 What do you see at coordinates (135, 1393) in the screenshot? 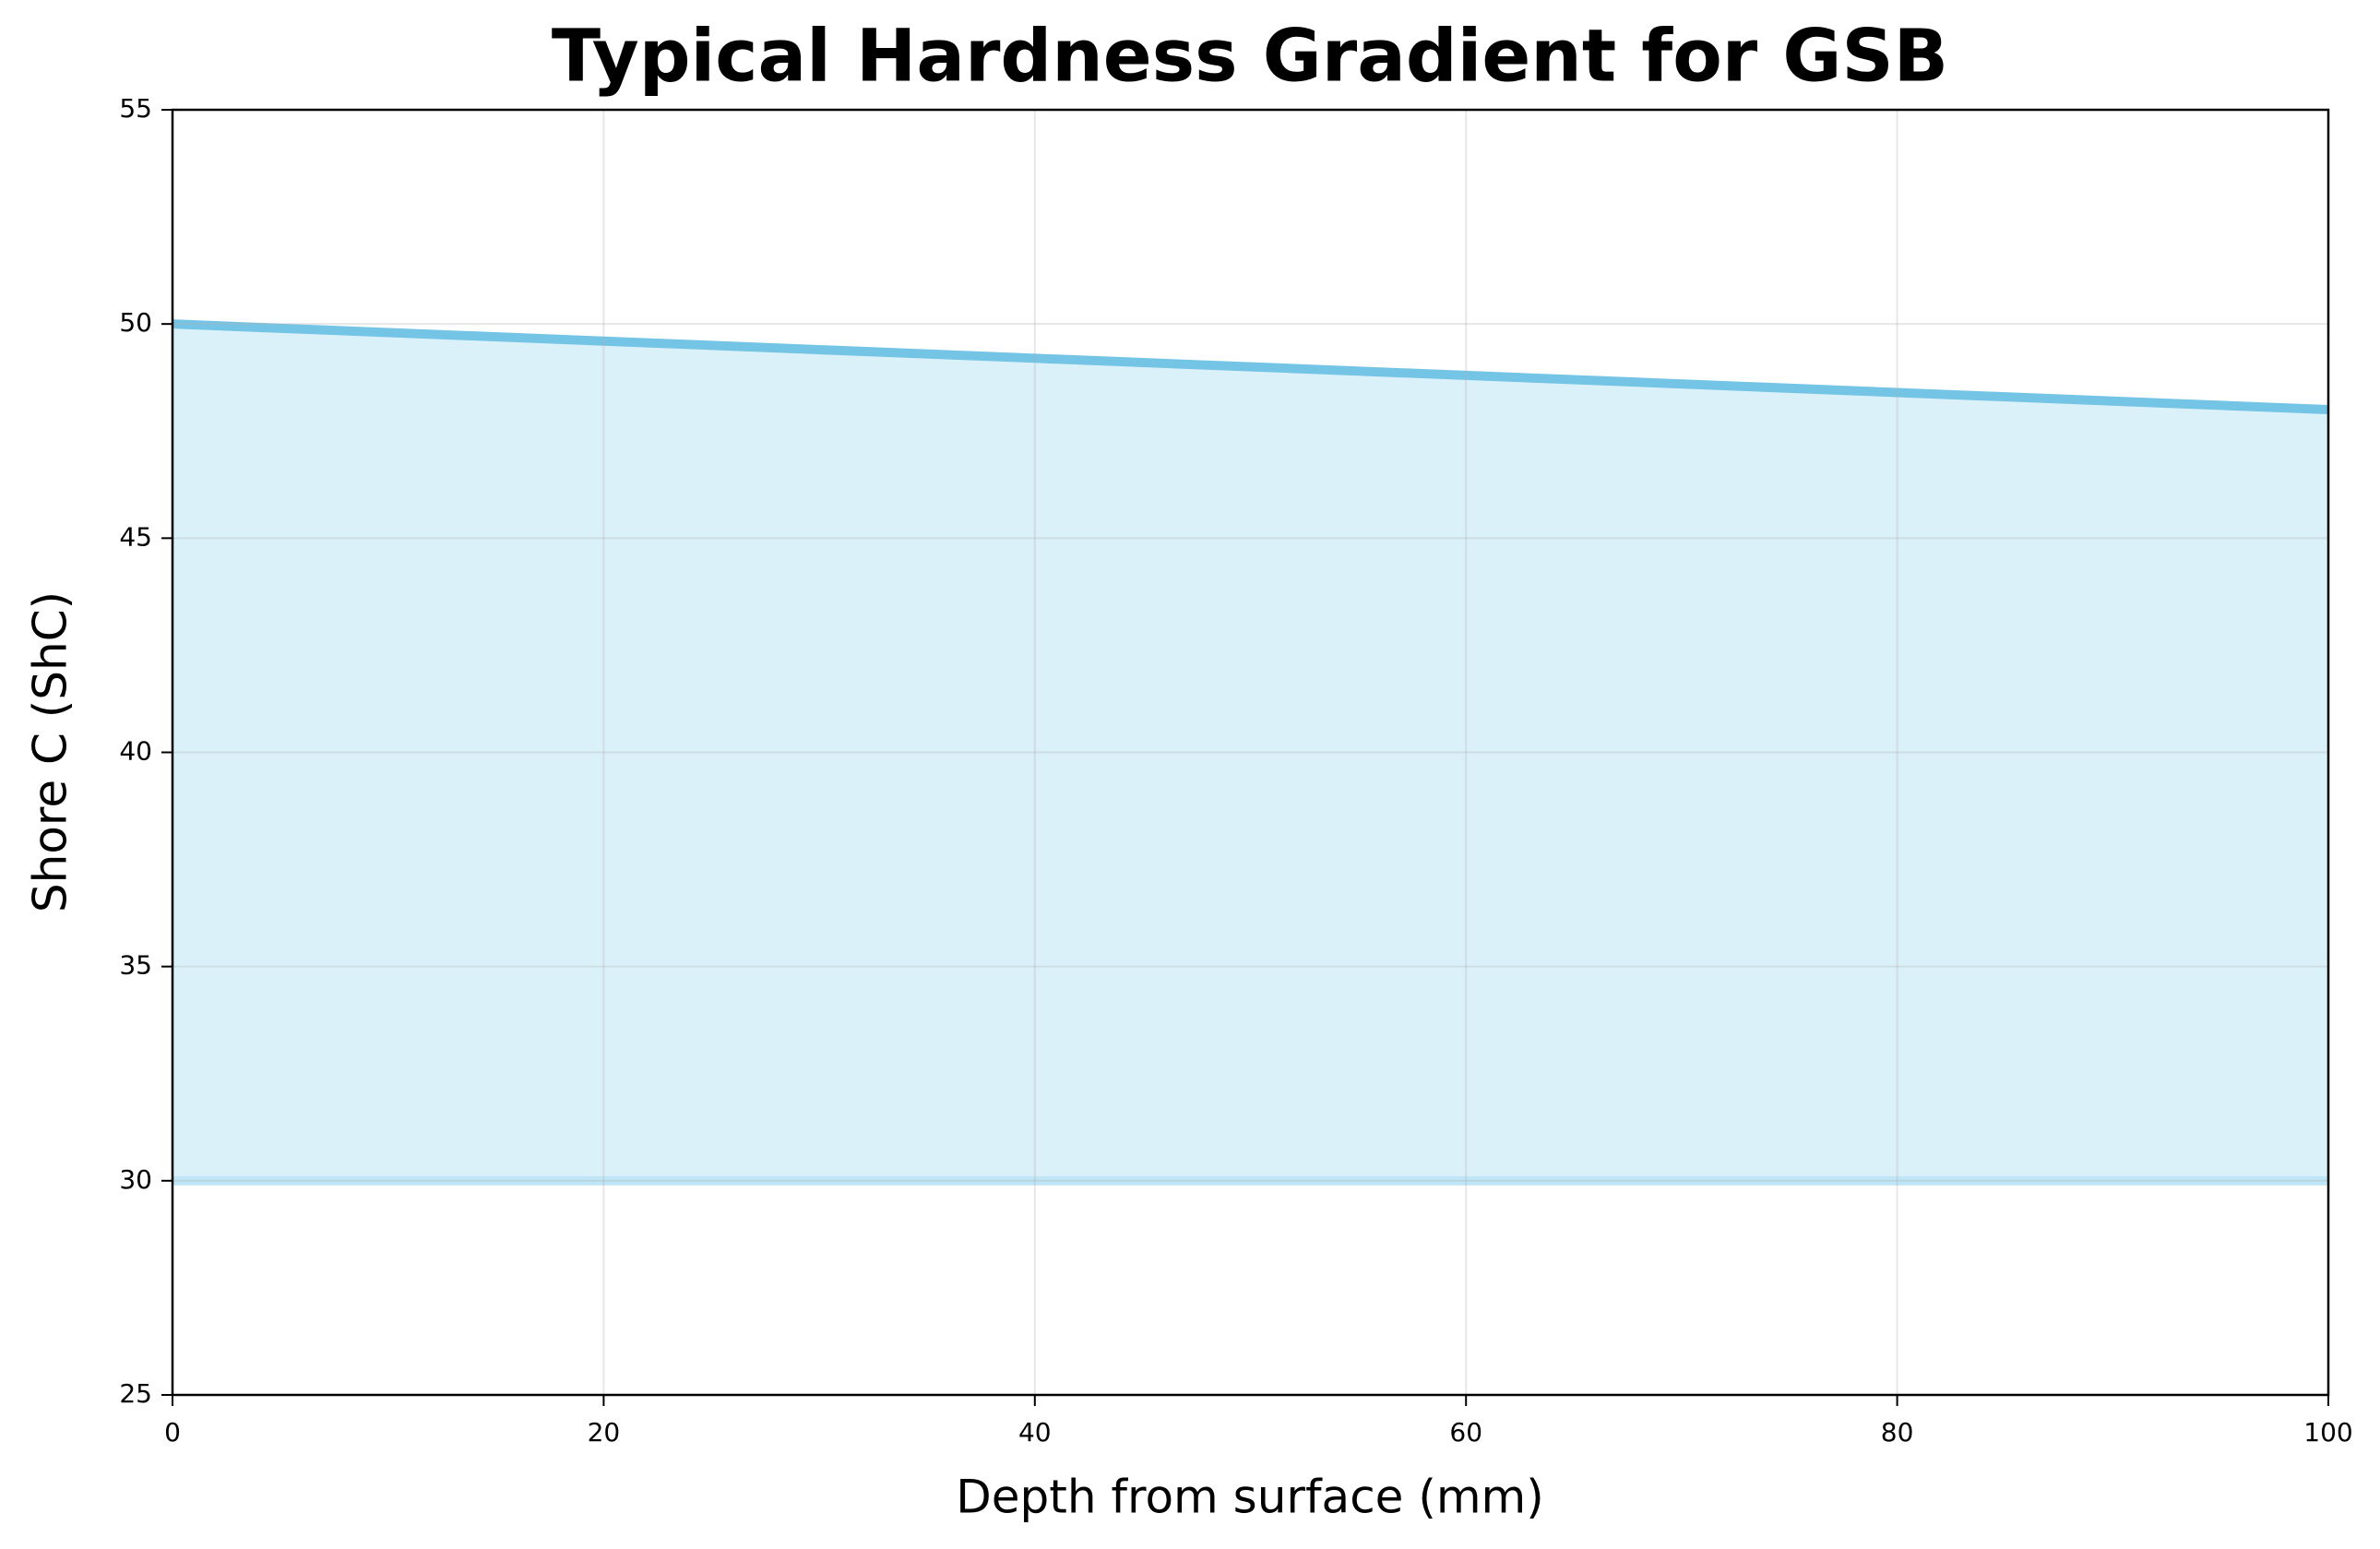
I see `y-tick-label: 25` at bounding box center [135, 1393].